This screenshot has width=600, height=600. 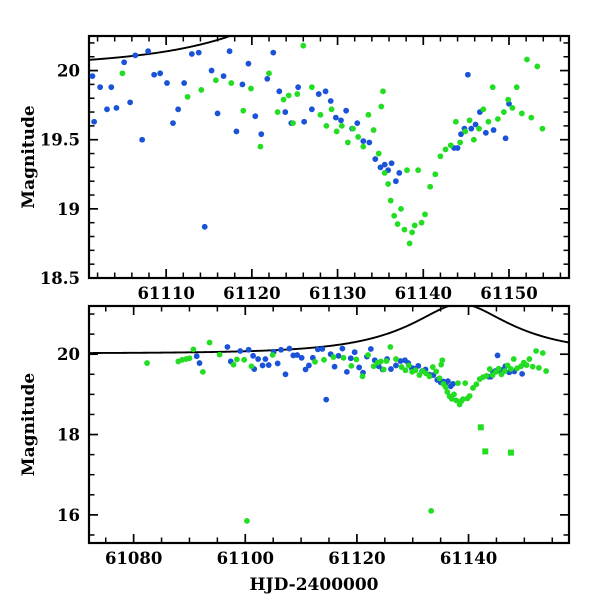 What do you see at coordinates (68, 209) in the screenshot?
I see `y-tick-label: 19` at bounding box center [68, 209].